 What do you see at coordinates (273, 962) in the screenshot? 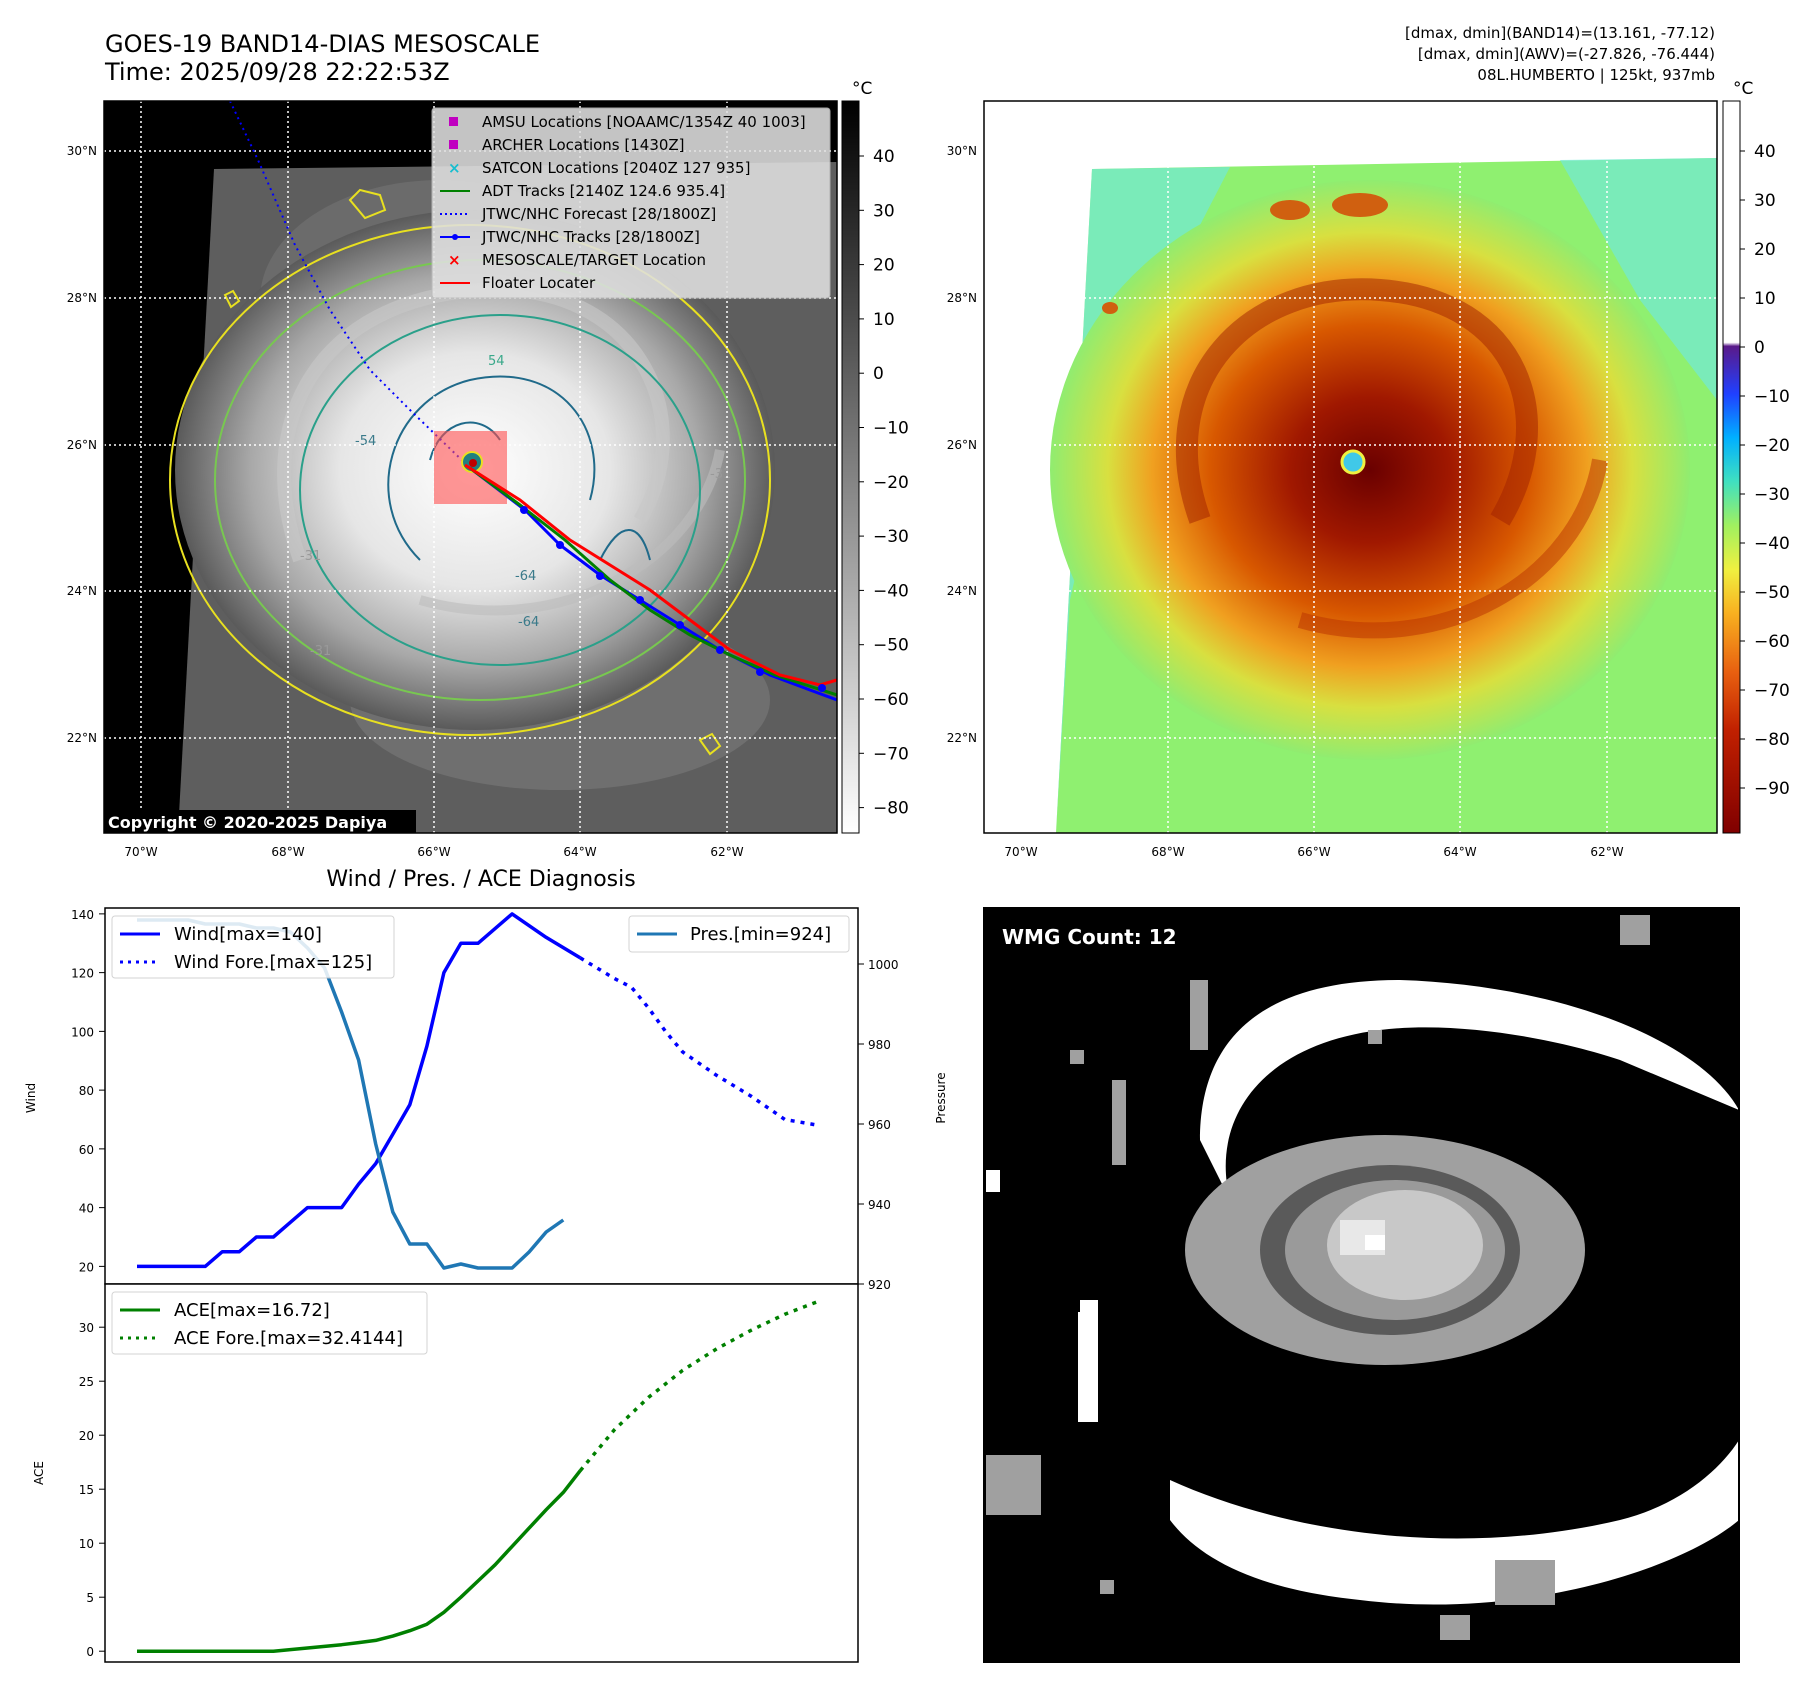
I see `legend-wind-fore: Wind Fore.[max=125]` at bounding box center [273, 962].